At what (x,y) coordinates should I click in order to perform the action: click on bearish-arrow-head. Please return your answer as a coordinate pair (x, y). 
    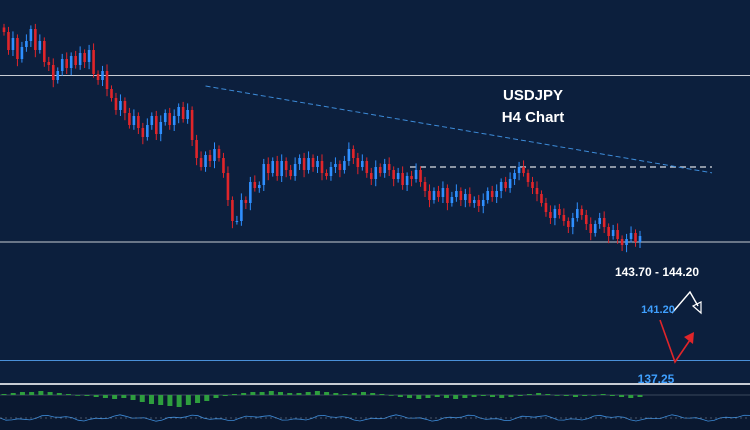
    Looking at the image, I should click on (689, 338).